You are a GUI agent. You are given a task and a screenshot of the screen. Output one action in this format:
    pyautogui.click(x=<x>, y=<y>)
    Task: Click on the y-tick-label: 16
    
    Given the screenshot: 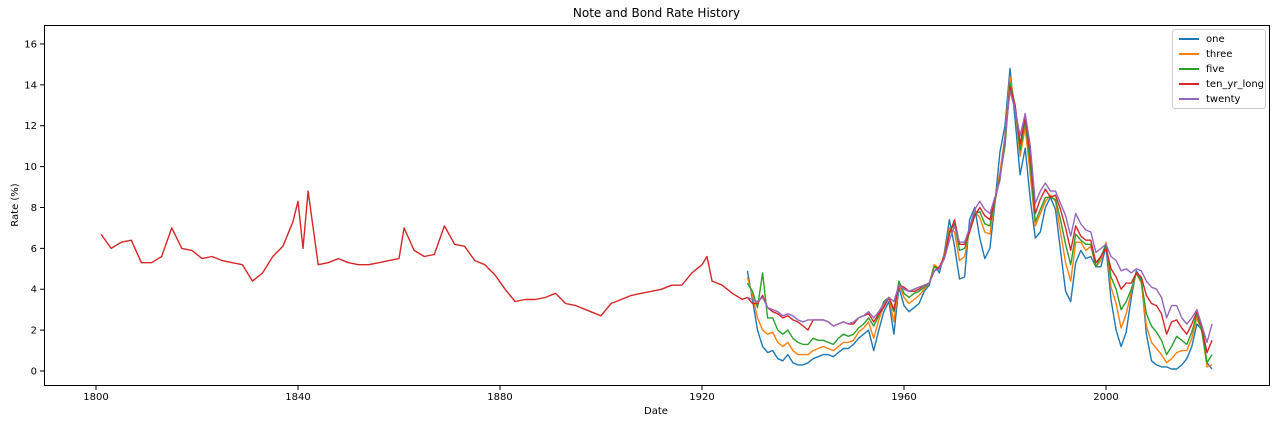 What is the action you would take?
    pyautogui.click(x=30, y=44)
    